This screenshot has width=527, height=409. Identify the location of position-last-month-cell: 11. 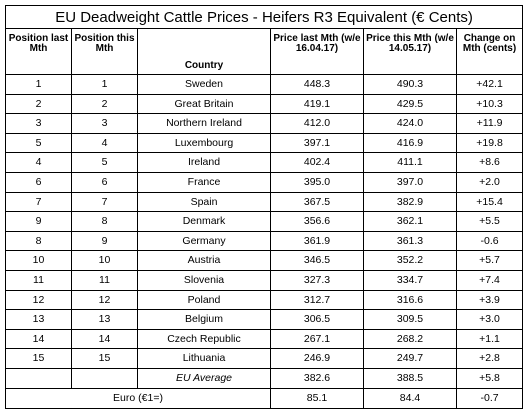
(38, 280).